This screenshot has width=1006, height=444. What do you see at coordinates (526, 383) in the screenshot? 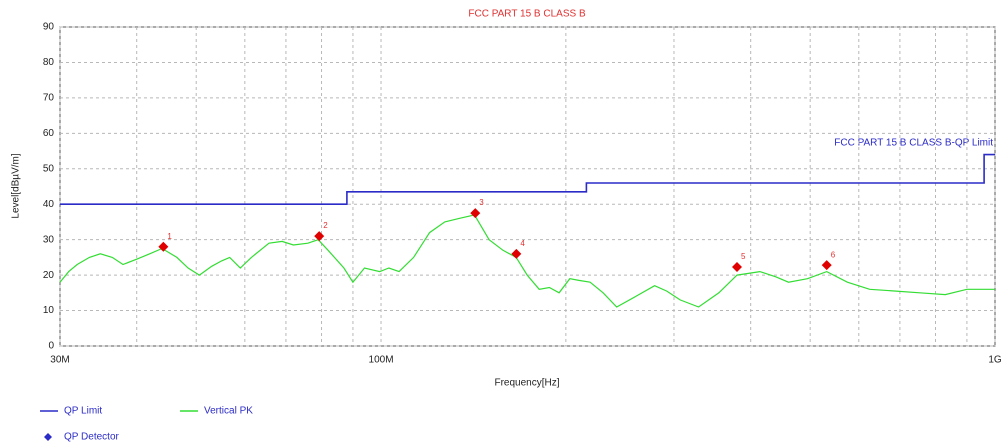
I see `x-axis-label: Frequency[Hz]` at bounding box center [526, 383].